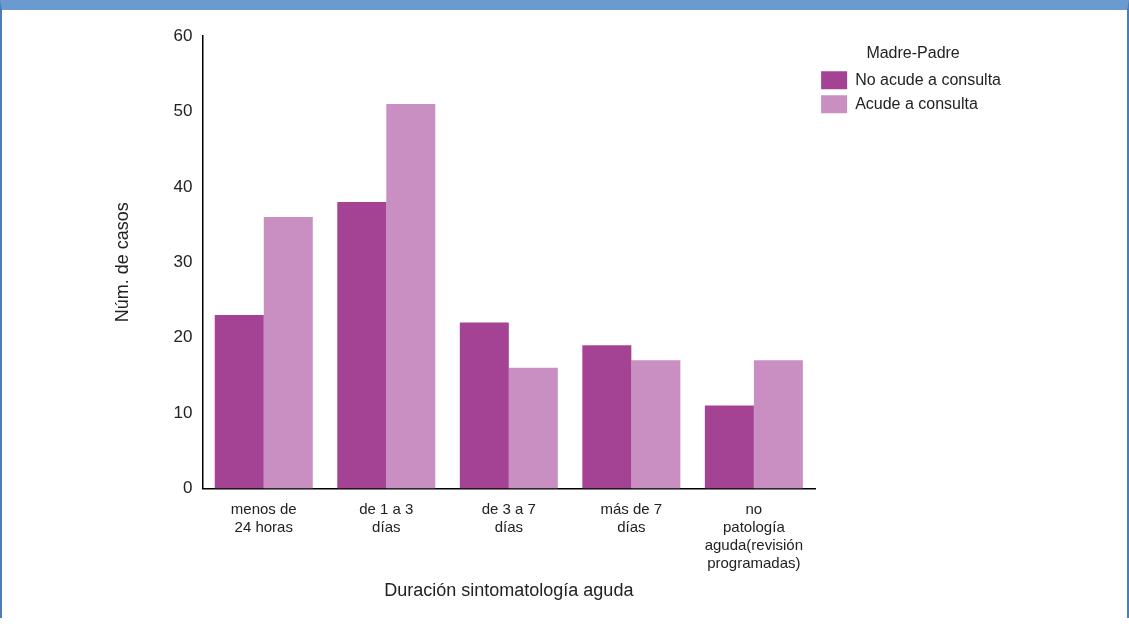 The width and height of the screenshot is (1129, 626). I want to click on legend-title: Madre-Padre, so click(913, 53).